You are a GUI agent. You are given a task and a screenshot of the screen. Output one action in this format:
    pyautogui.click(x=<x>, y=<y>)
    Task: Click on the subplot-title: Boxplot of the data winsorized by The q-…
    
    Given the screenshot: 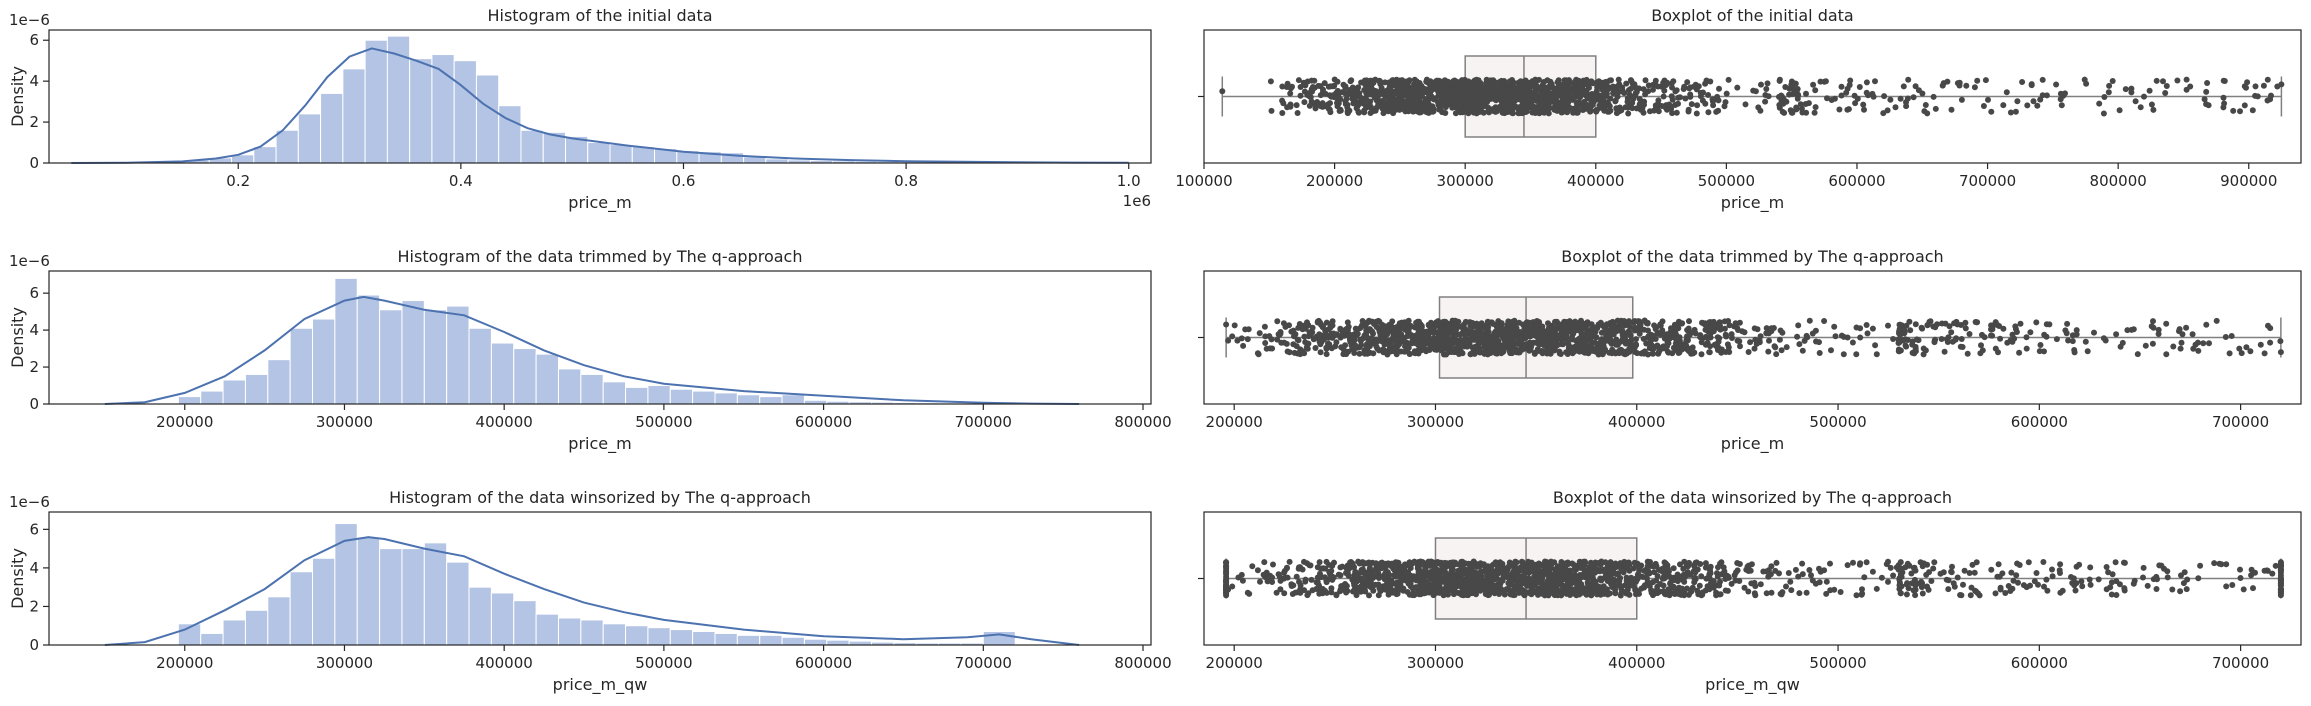 What is the action you would take?
    pyautogui.click(x=1752, y=497)
    